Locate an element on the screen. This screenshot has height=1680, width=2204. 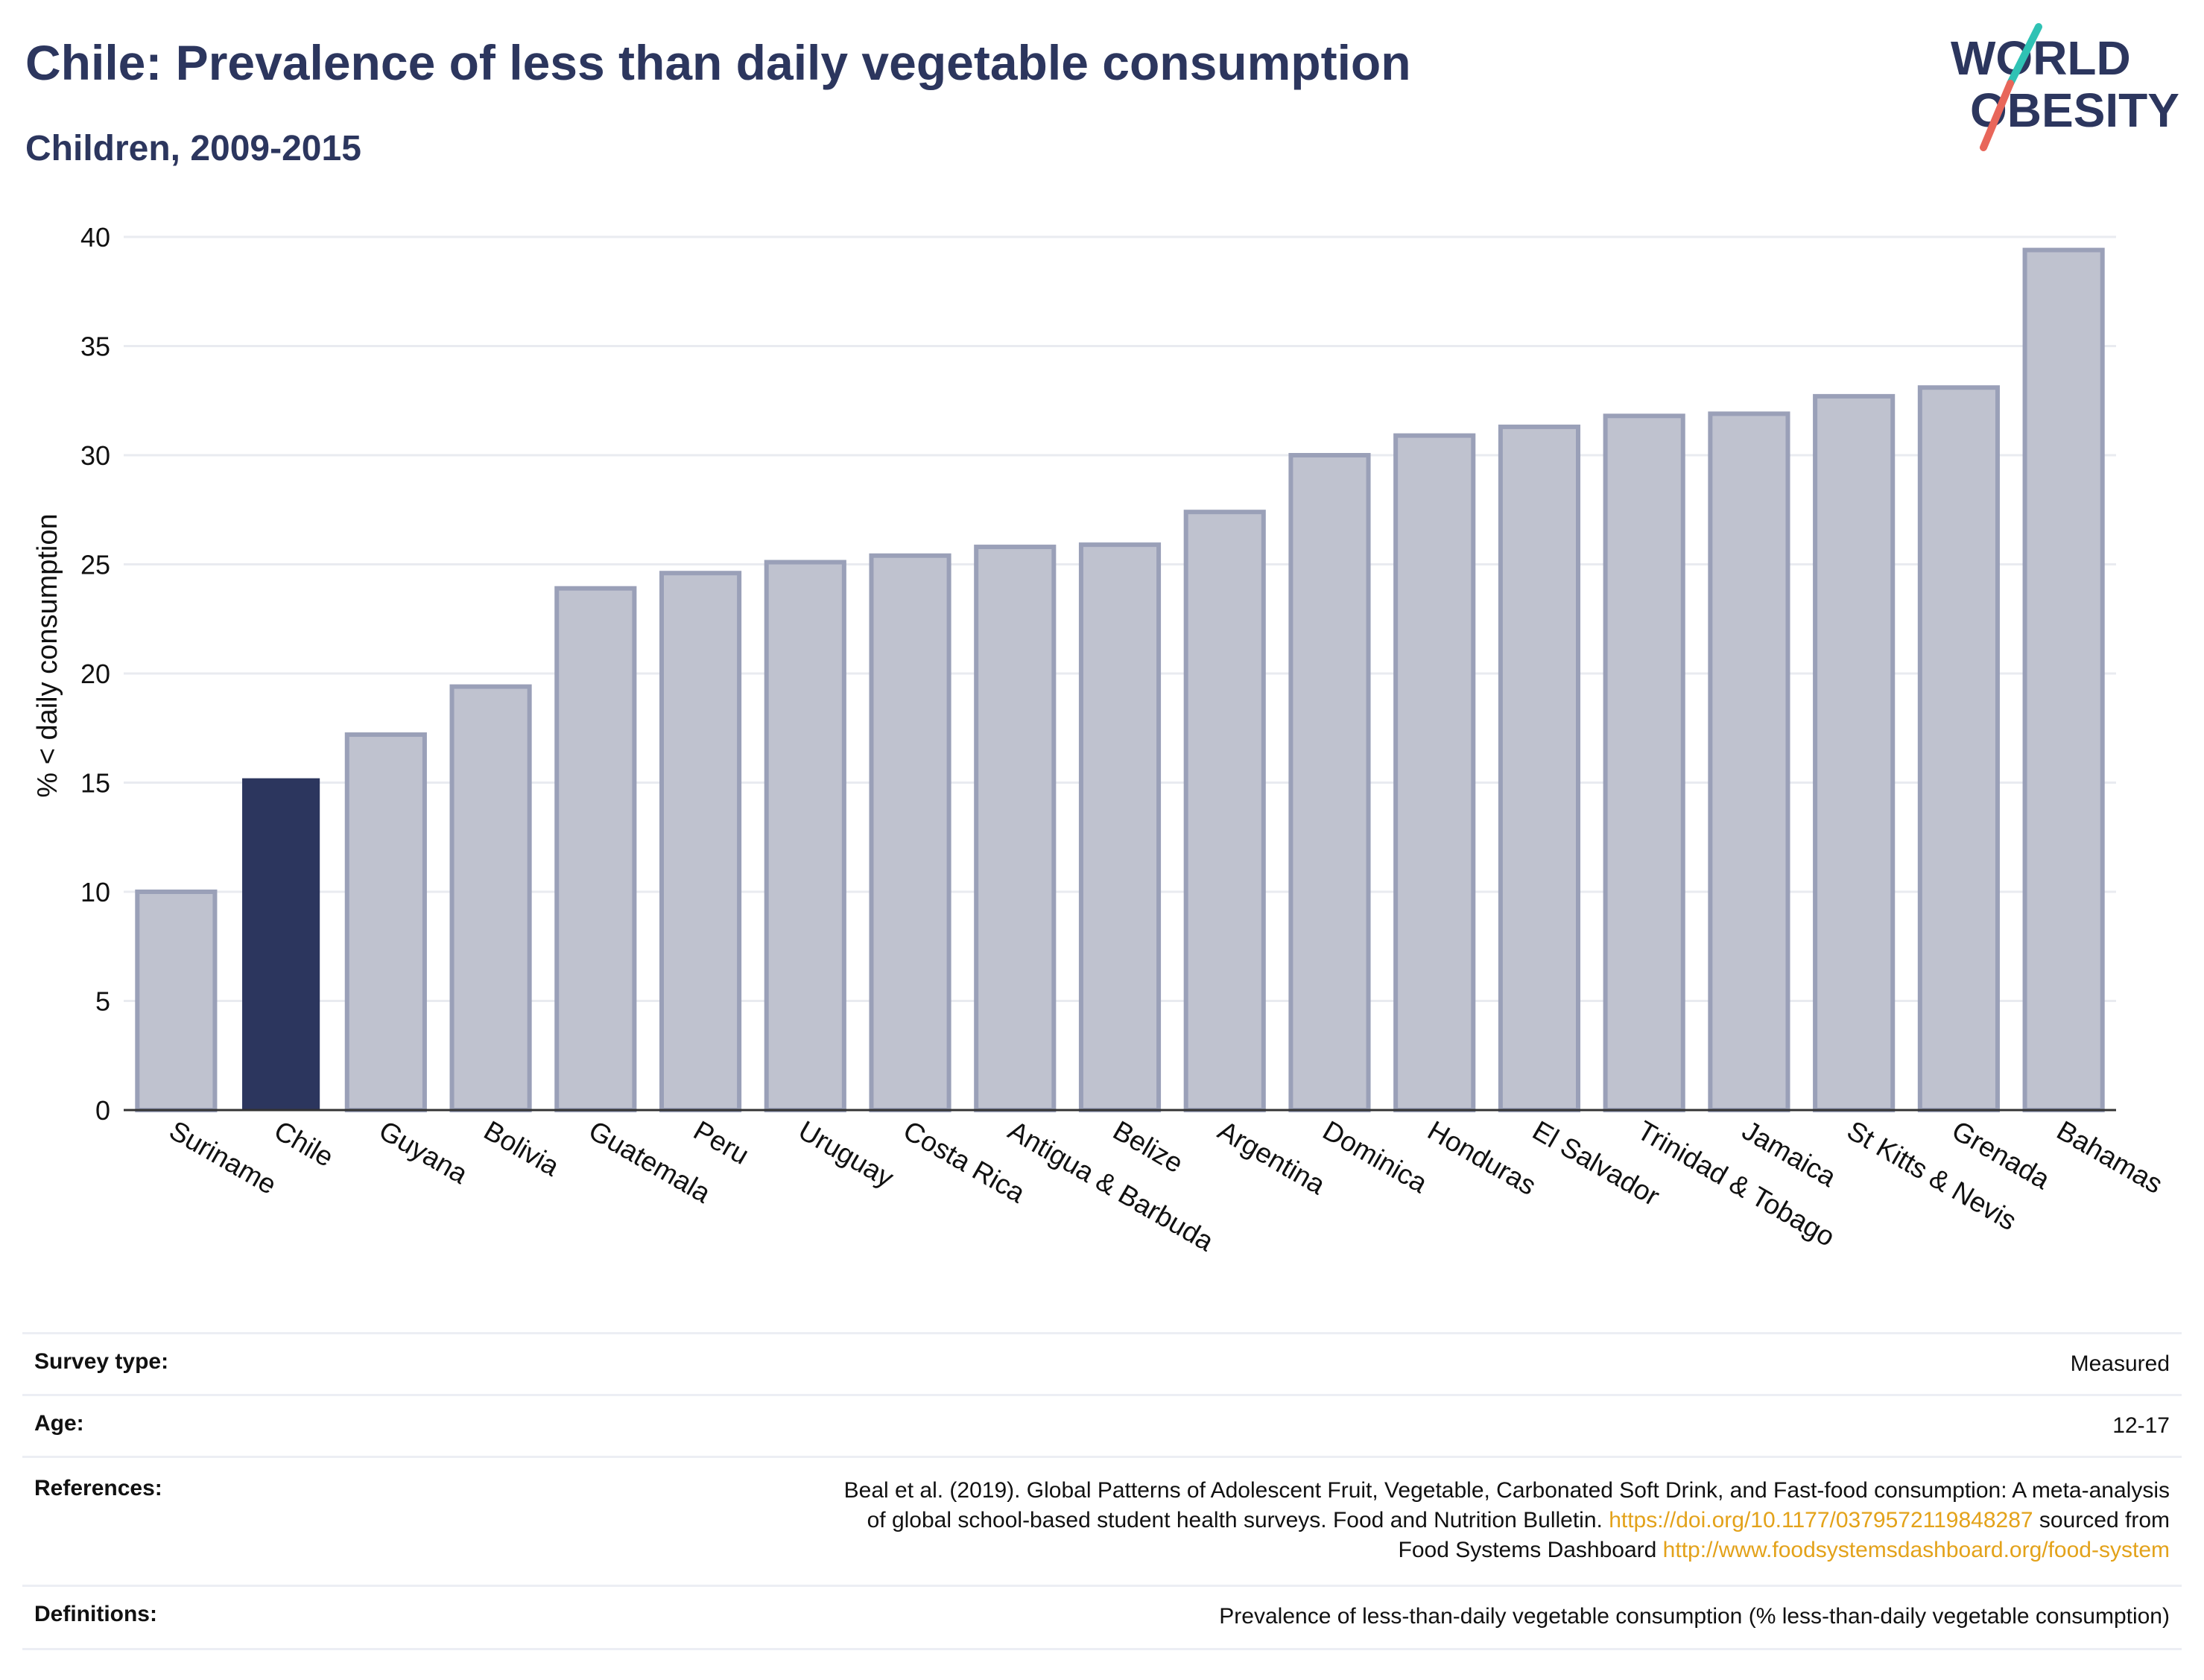
info-value: 12-17 is located at coordinates (1102, 1418).